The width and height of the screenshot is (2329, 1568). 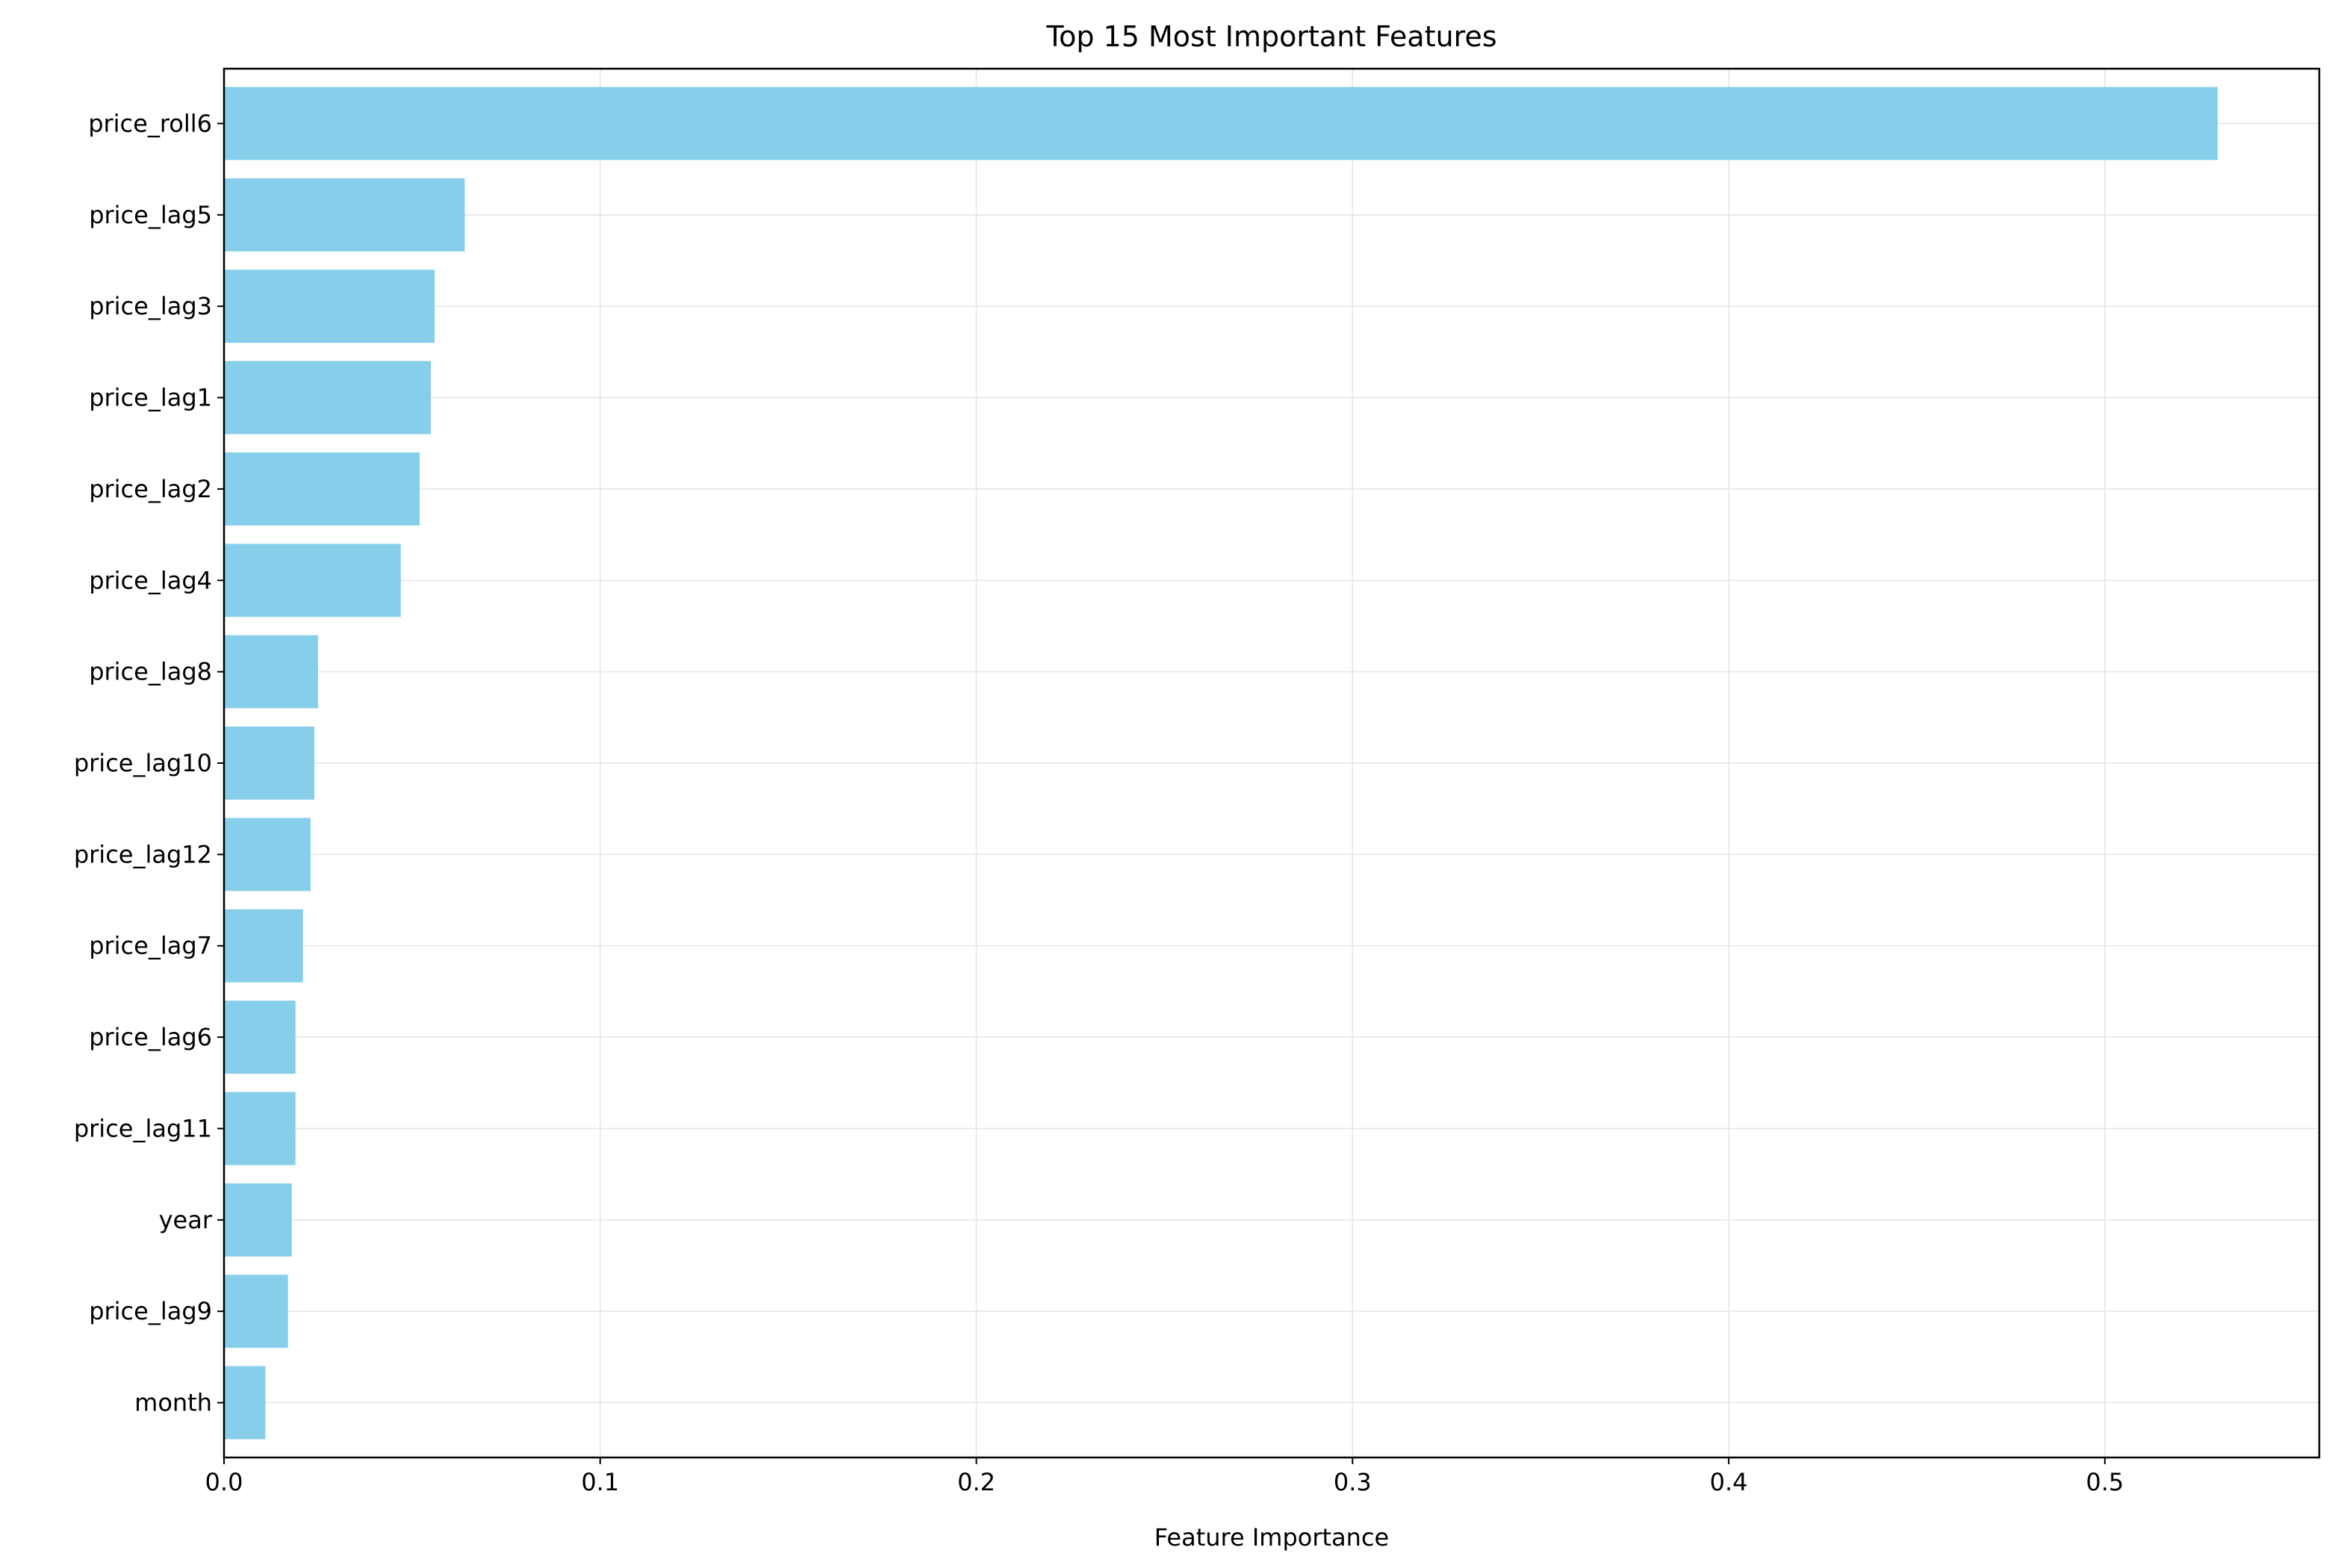 I want to click on y-tick-label: price_lag1, so click(x=150, y=398).